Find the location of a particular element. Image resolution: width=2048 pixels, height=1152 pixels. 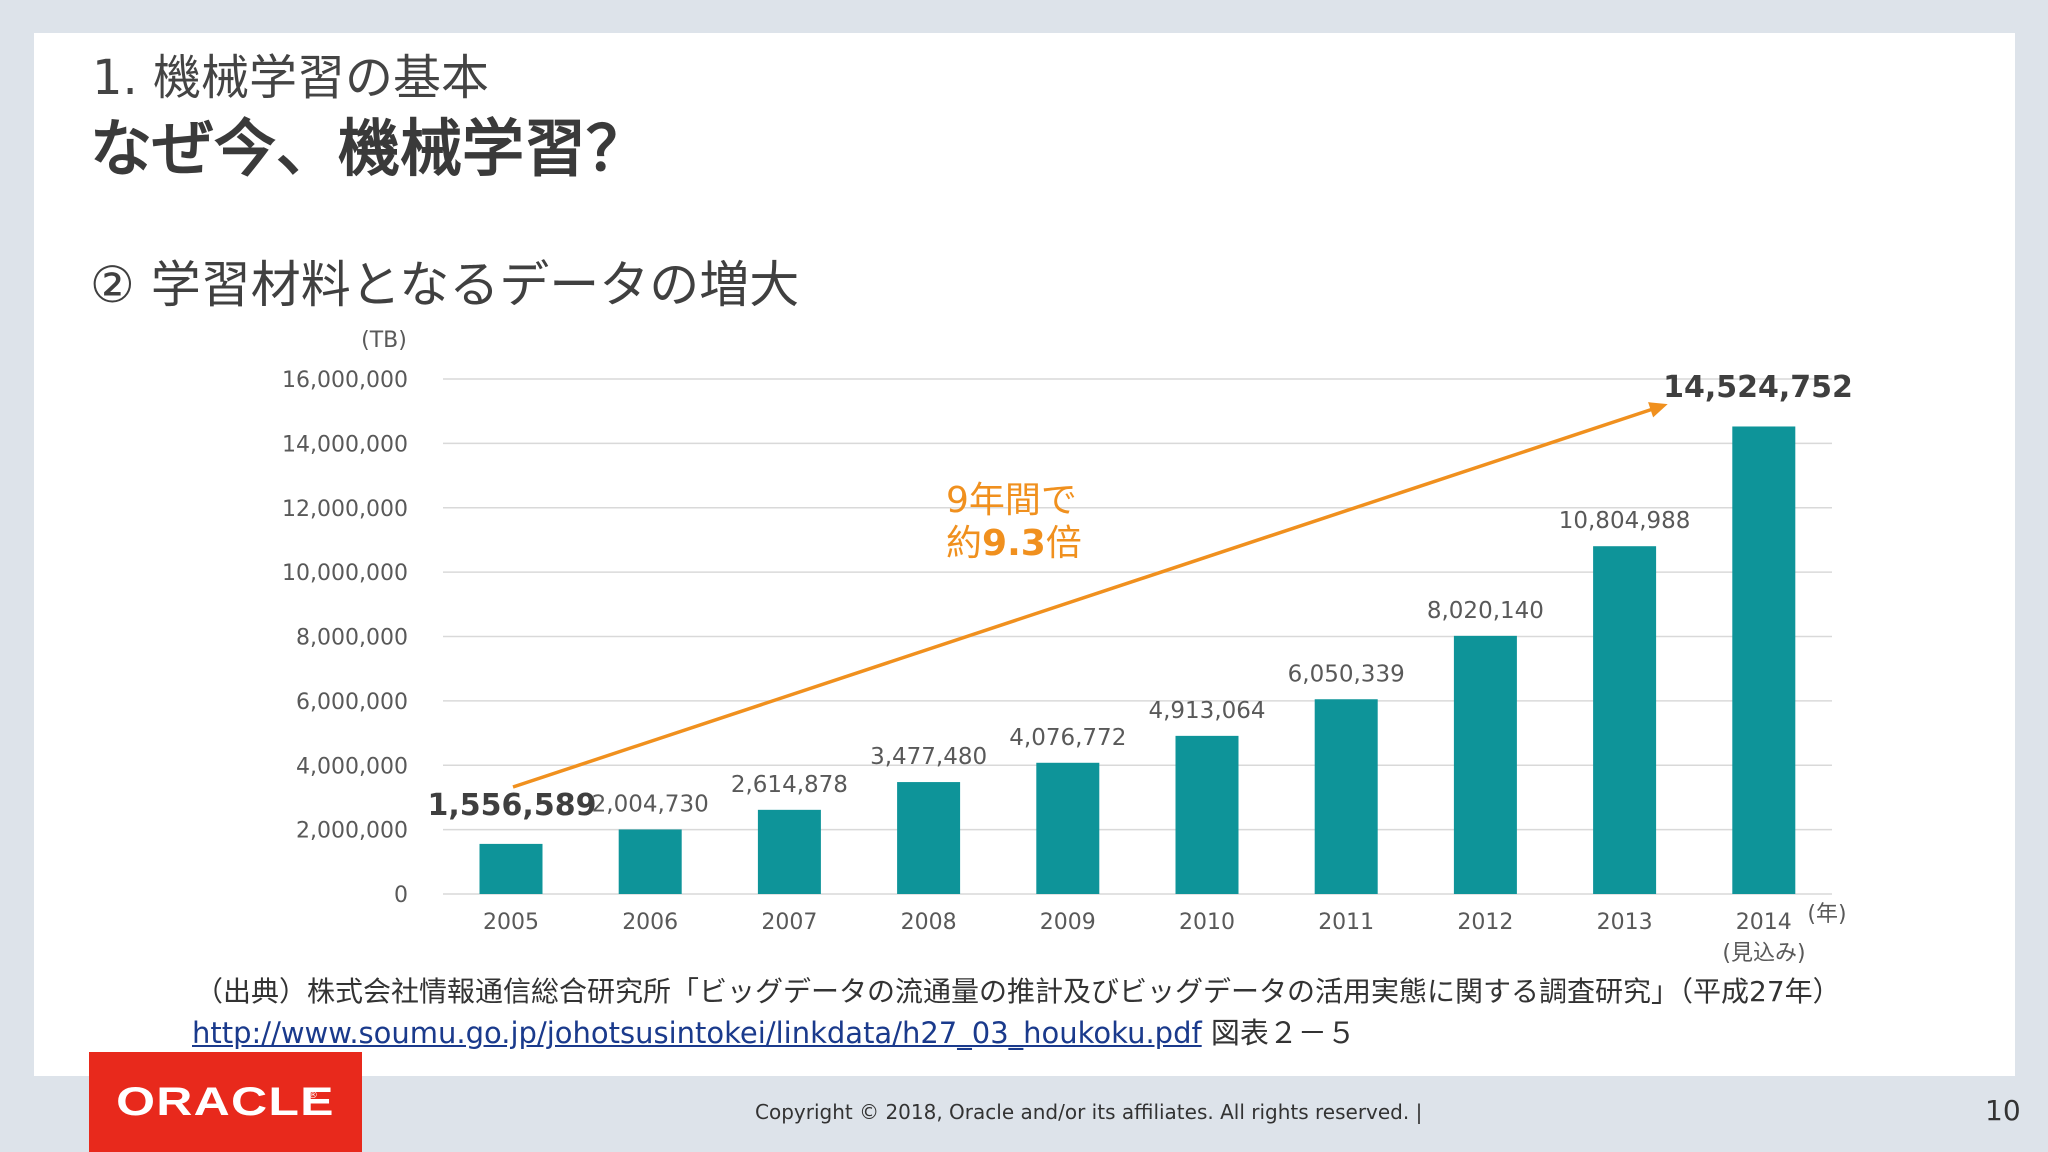

x-tick-label: 2008 is located at coordinates (929, 922).